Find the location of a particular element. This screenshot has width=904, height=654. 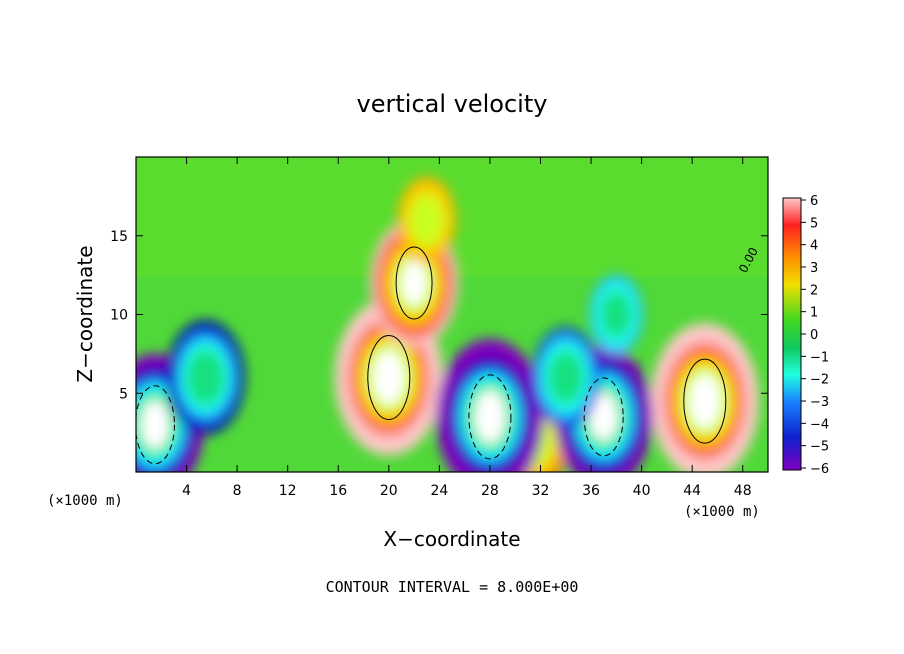

x-tick-label: 20 is located at coordinates (389, 491).